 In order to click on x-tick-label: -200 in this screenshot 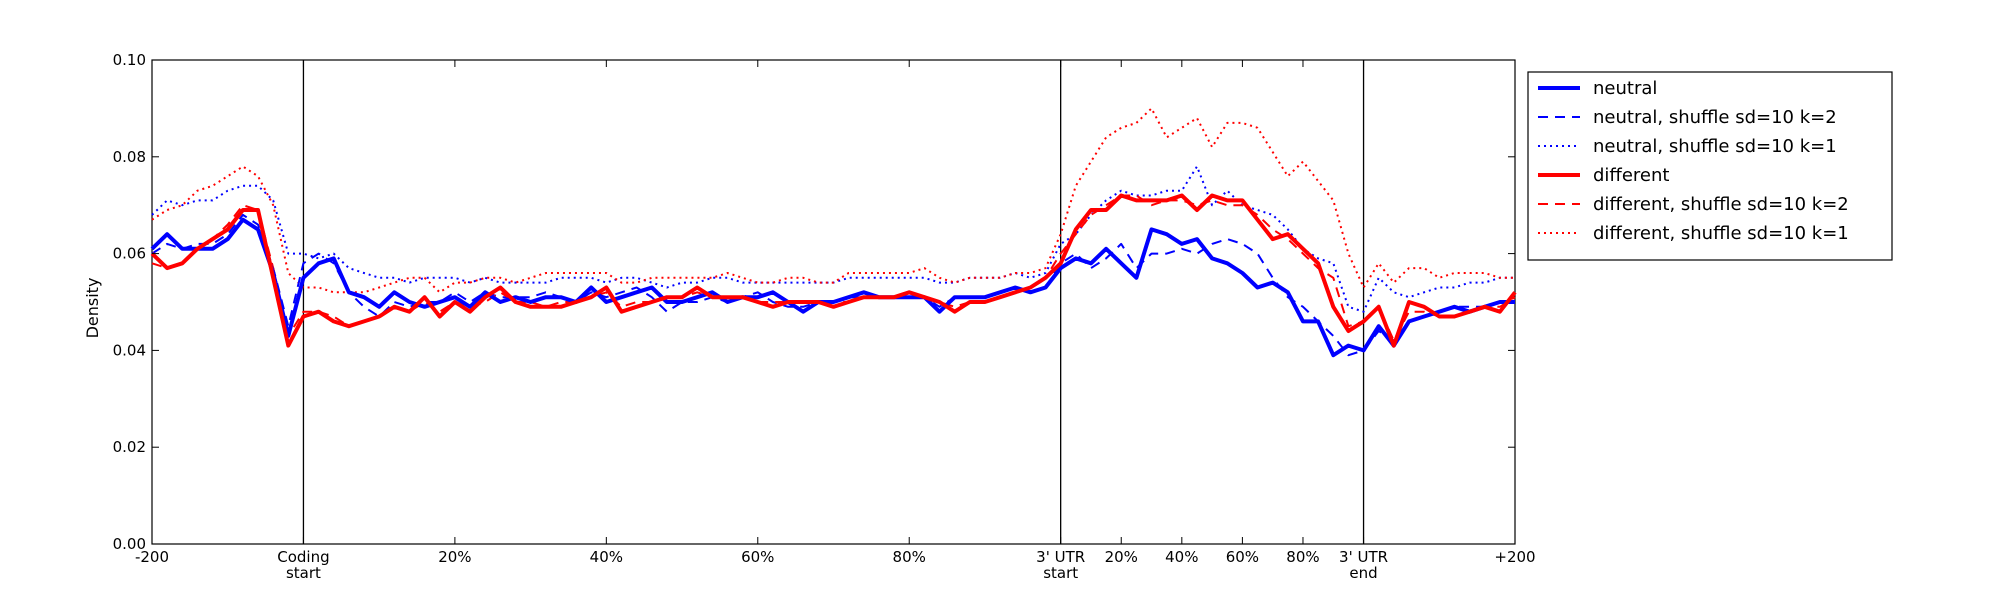, I will do `click(152, 557)`.